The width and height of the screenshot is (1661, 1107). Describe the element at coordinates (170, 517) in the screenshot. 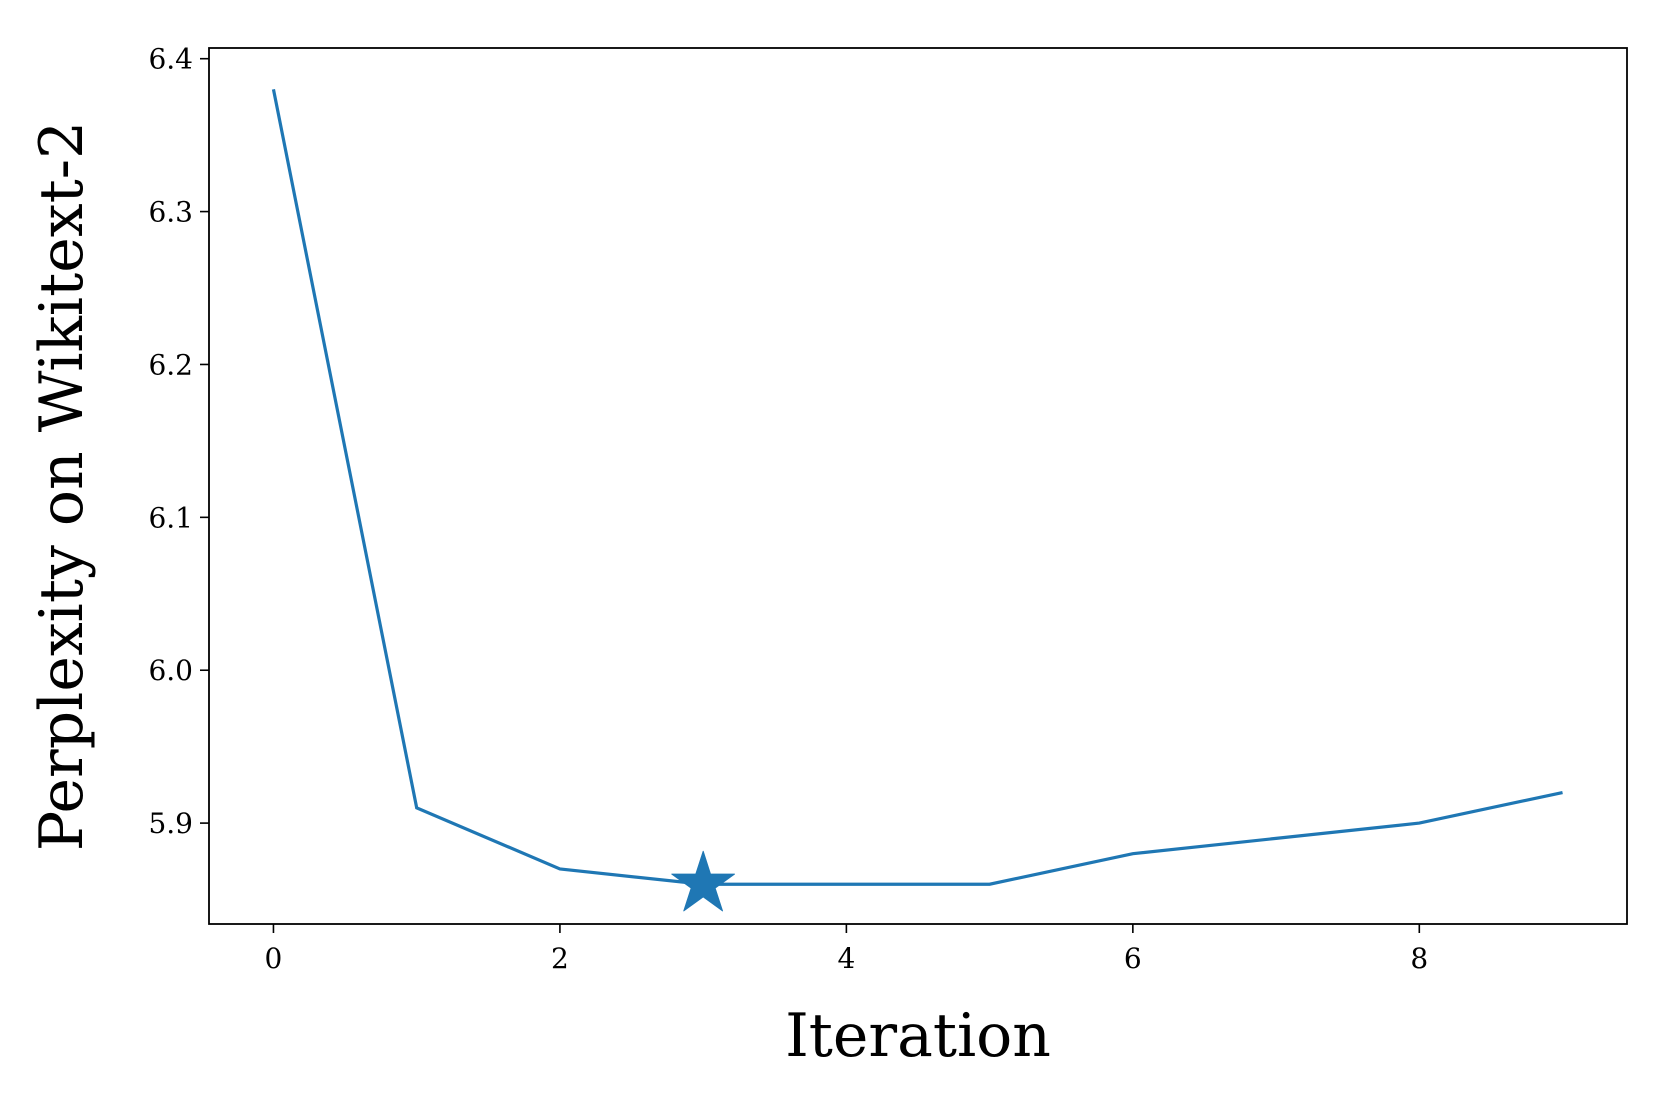

I see `y-tick-label: 6.1` at that location.